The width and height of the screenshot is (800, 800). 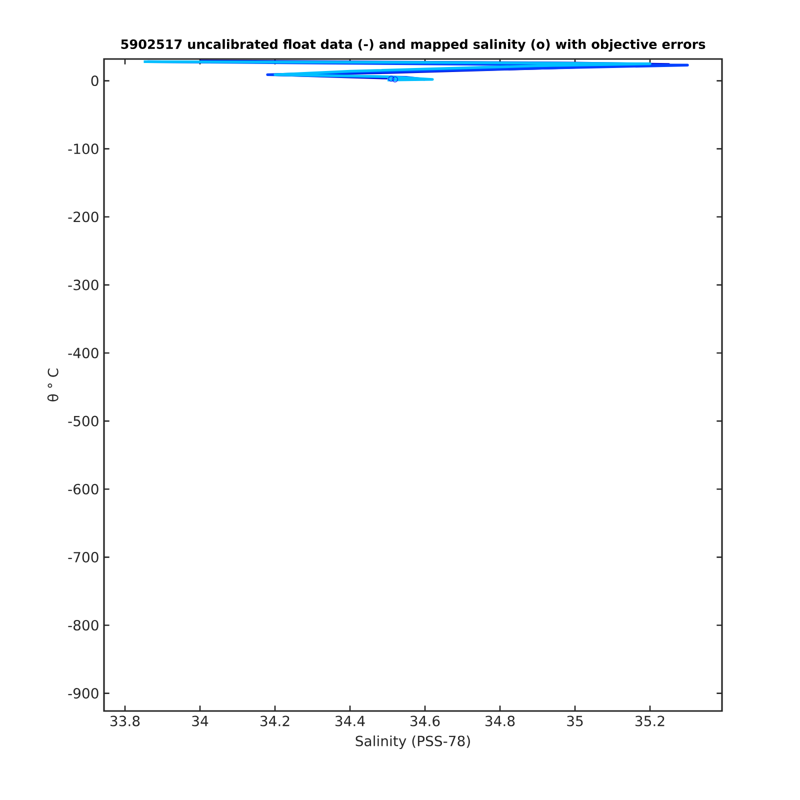 I want to click on x-tick-label: 34.8, so click(x=500, y=721).